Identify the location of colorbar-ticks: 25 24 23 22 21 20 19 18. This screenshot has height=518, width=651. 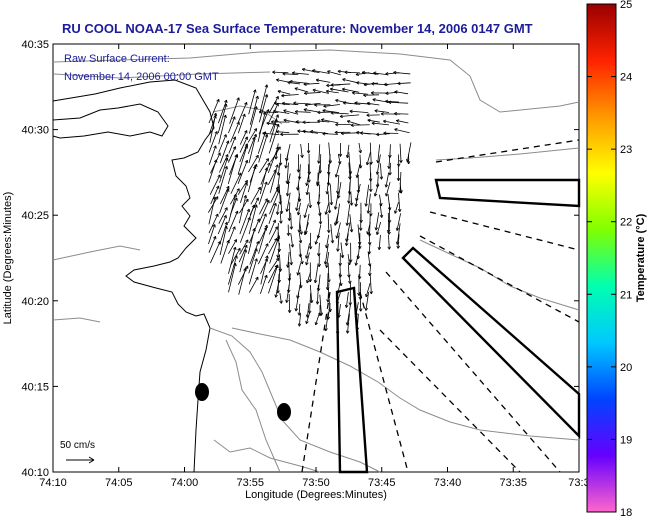
(609, 259).